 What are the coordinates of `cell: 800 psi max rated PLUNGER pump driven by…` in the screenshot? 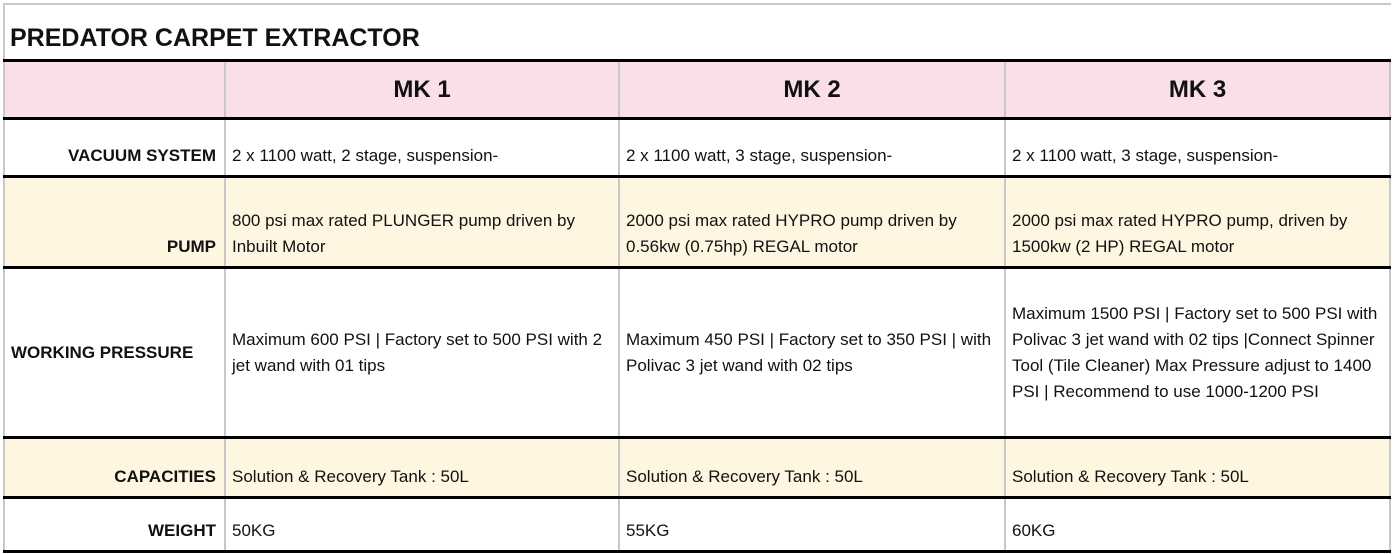 It's located at (422, 222).